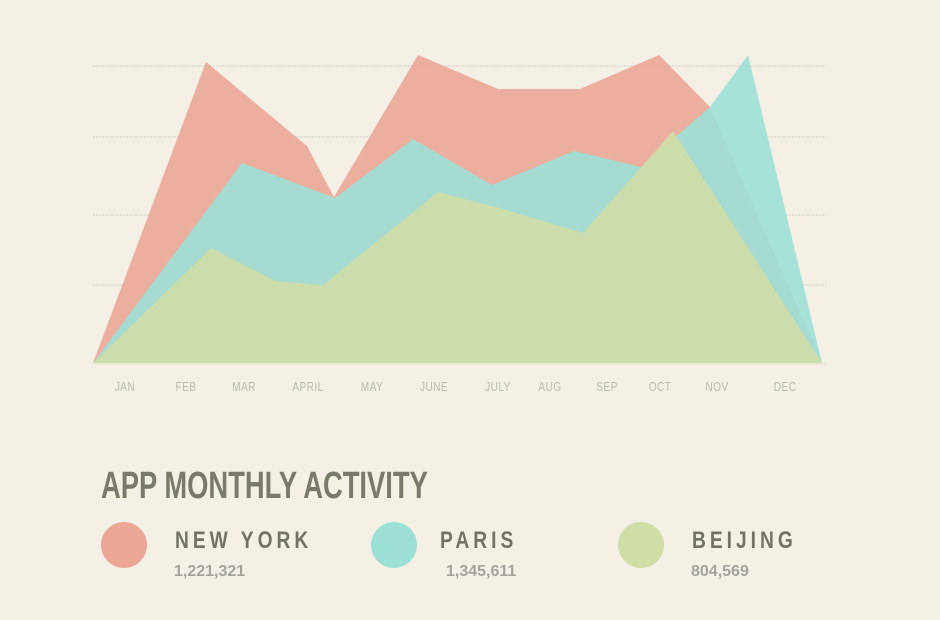 The width and height of the screenshot is (940, 620). What do you see at coordinates (372, 386) in the screenshot?
I see `x-tick-label: MAY` at bounding box center [372, 386].